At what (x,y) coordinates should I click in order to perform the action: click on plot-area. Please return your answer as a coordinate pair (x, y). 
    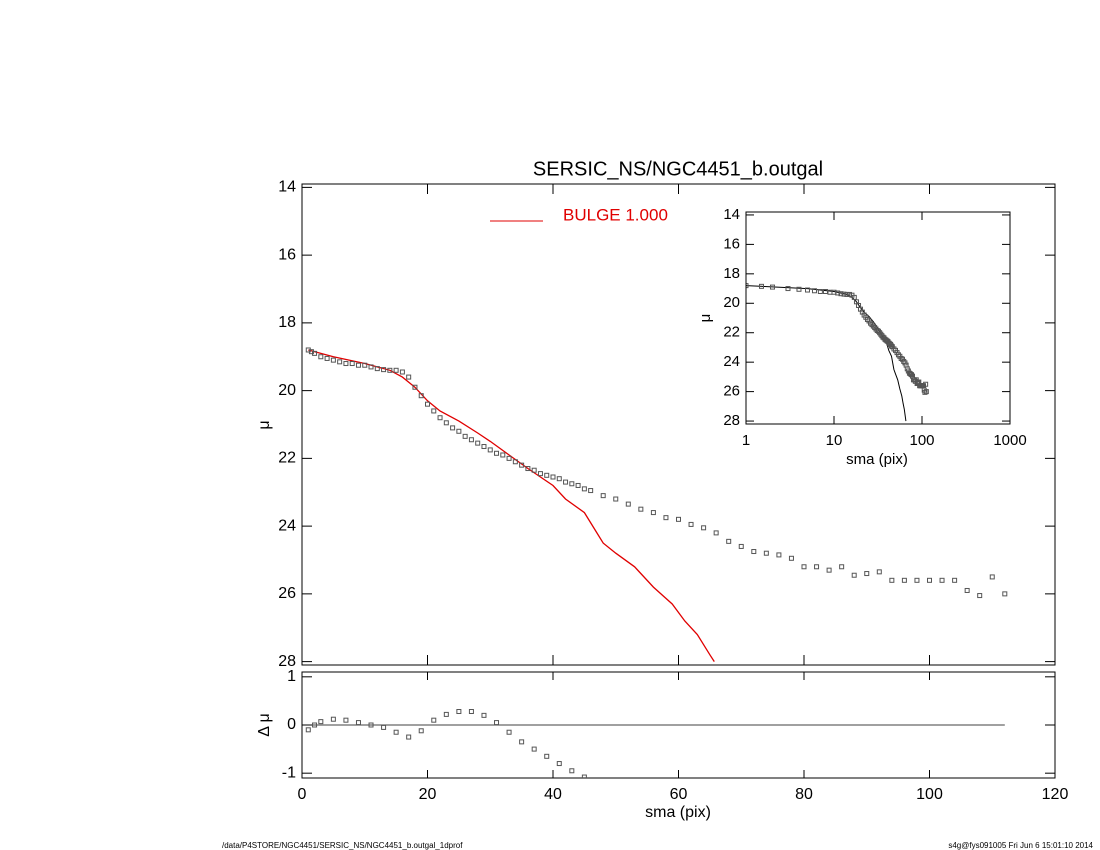
    Looking at the image, I should click on (837, 352).